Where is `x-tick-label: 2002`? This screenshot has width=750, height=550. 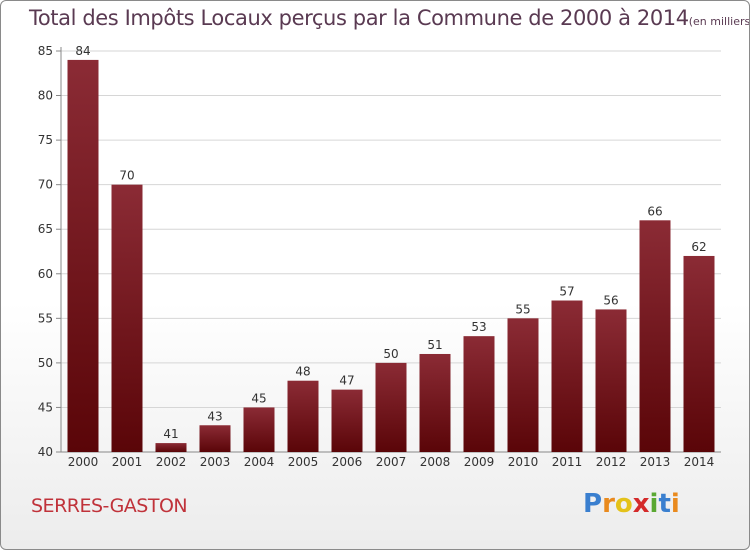 x-tick-label: 2002 is located at coordinates (171, 462).